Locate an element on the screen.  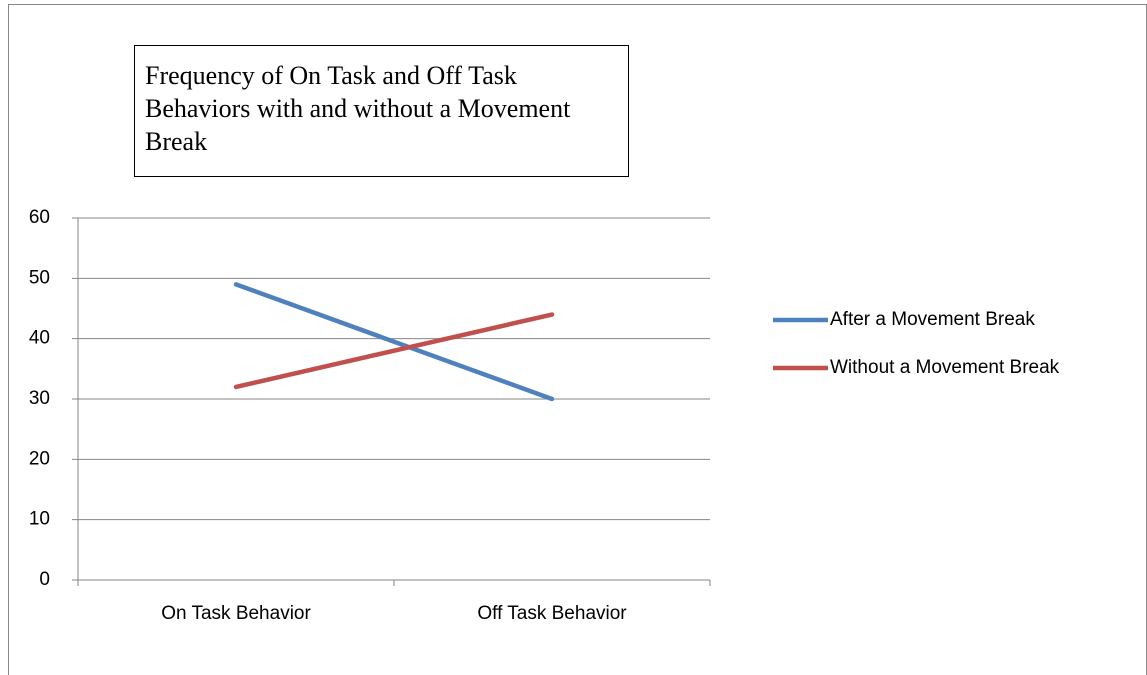
y-tick-label: 50 is located at coordinates (39, 277).